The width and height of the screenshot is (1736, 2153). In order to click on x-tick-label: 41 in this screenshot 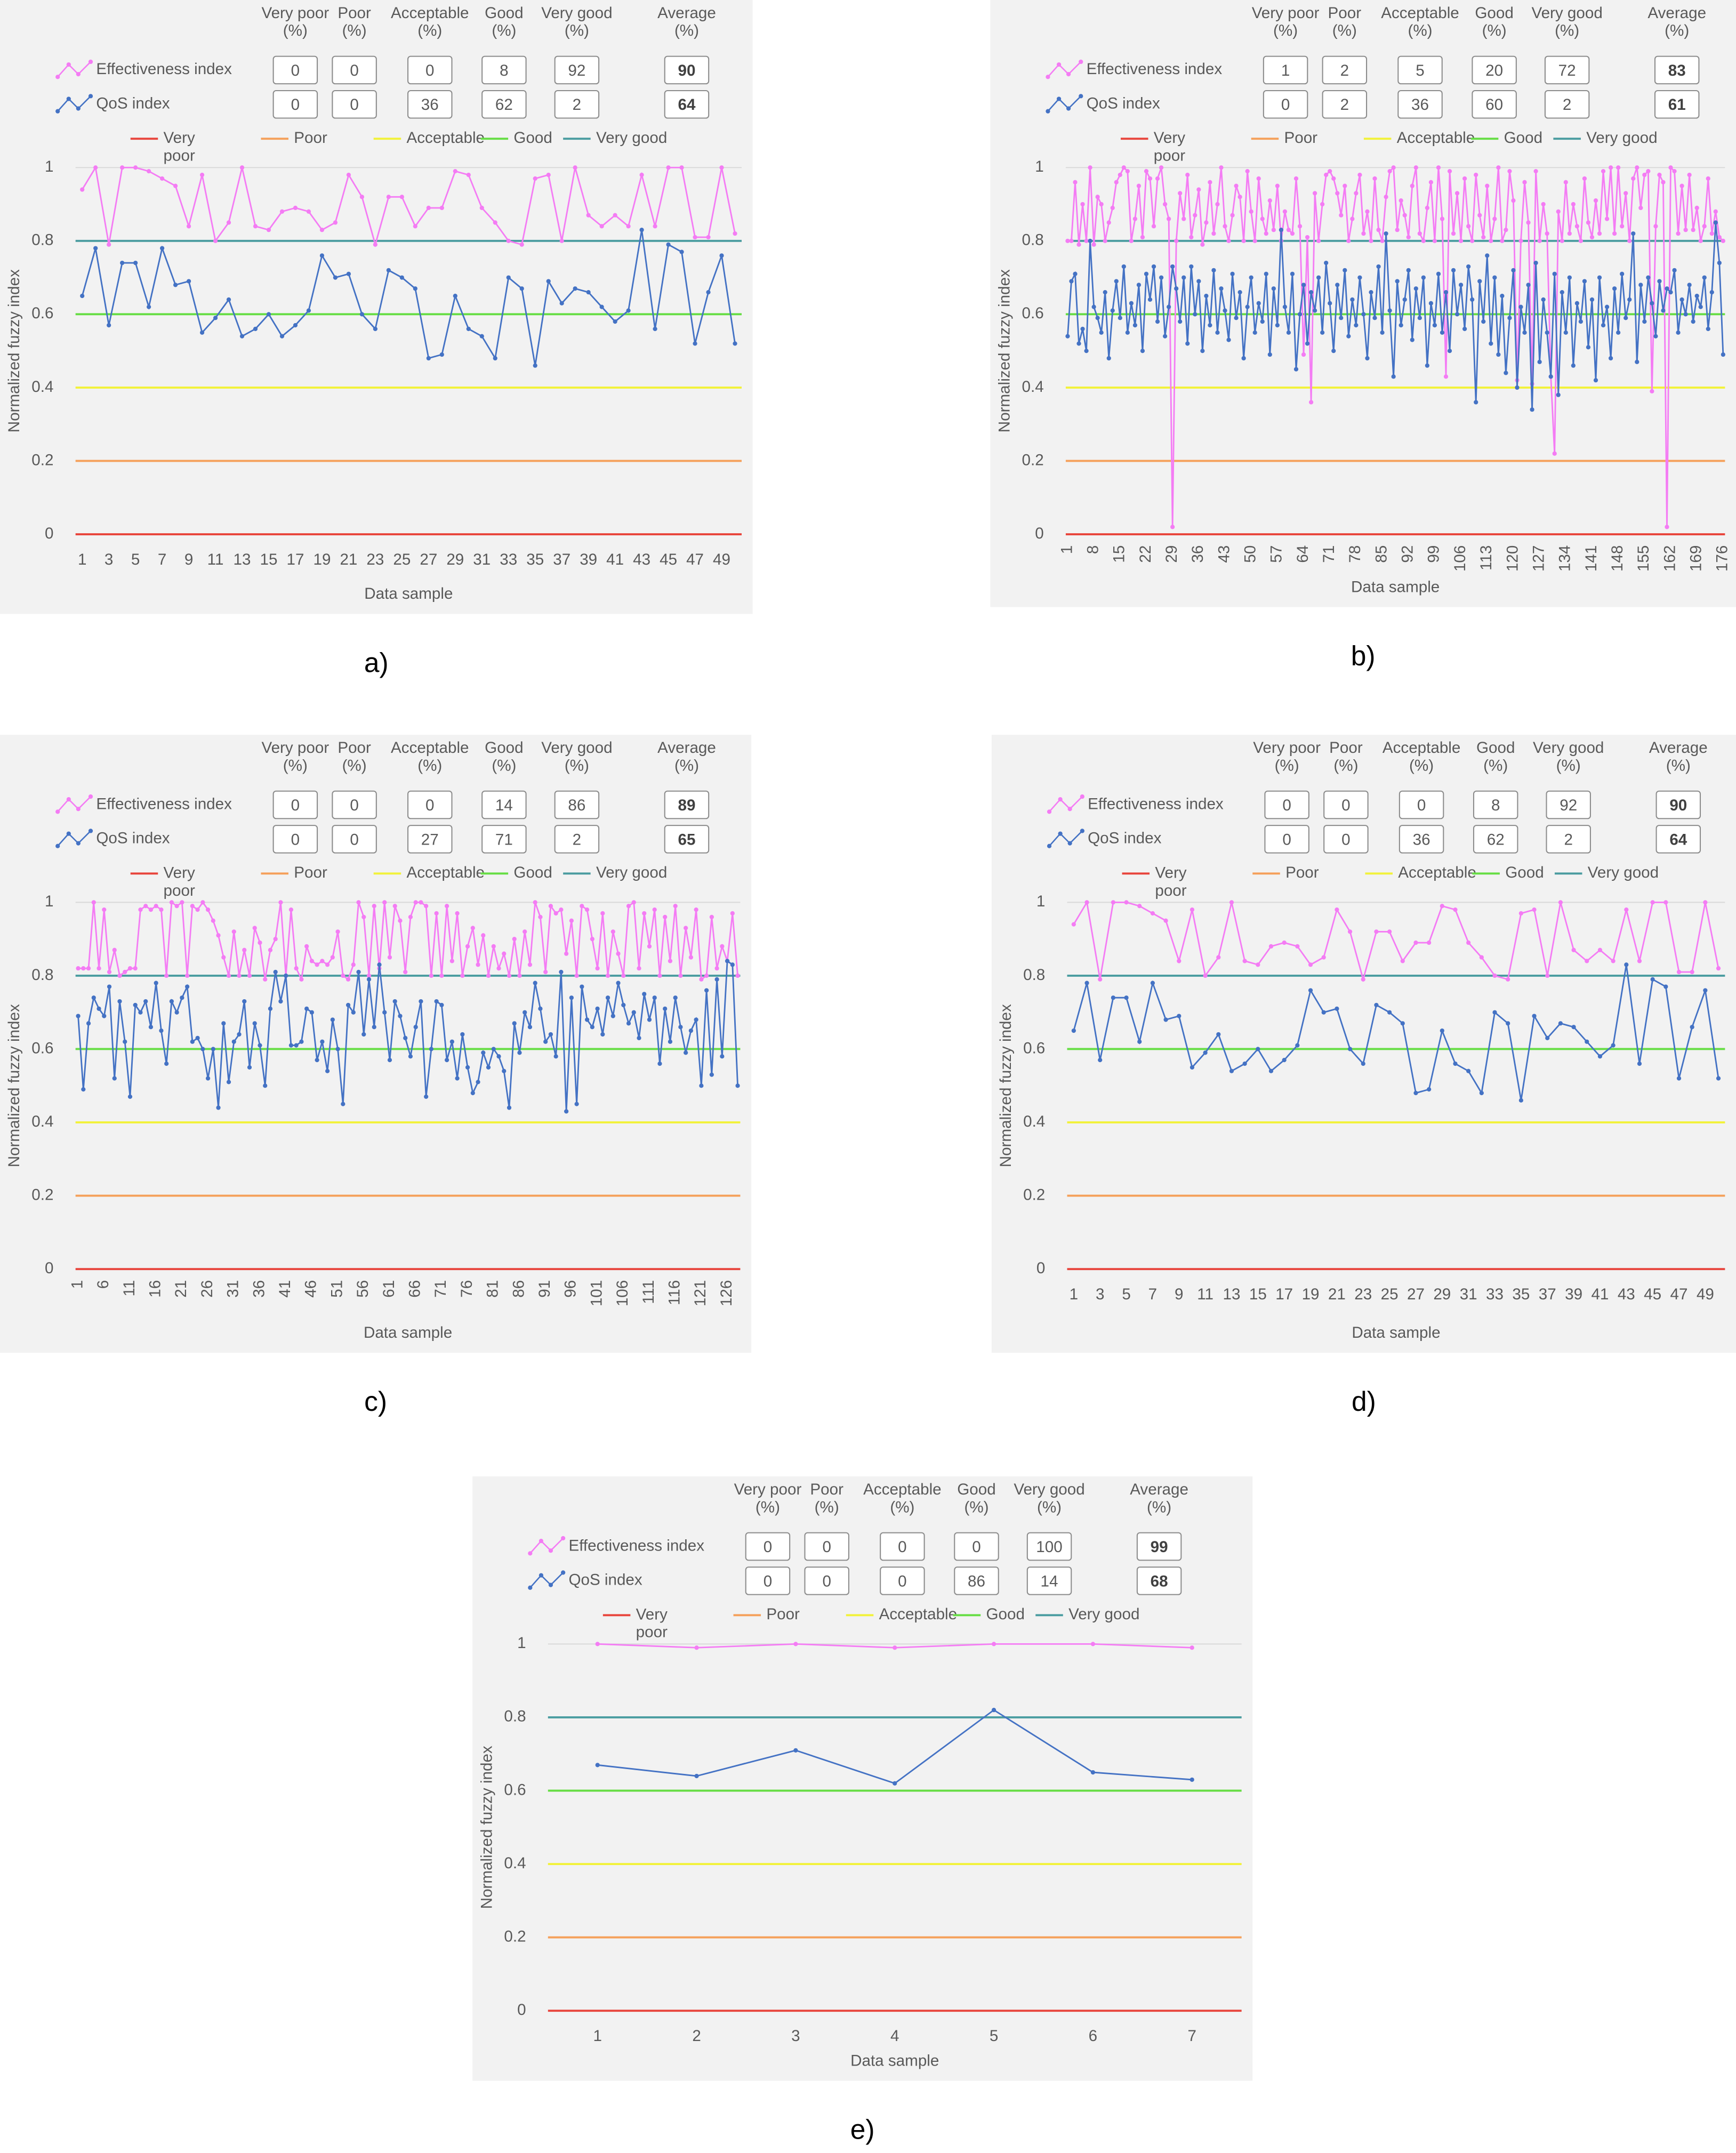, I will do `click(615, 559)`.